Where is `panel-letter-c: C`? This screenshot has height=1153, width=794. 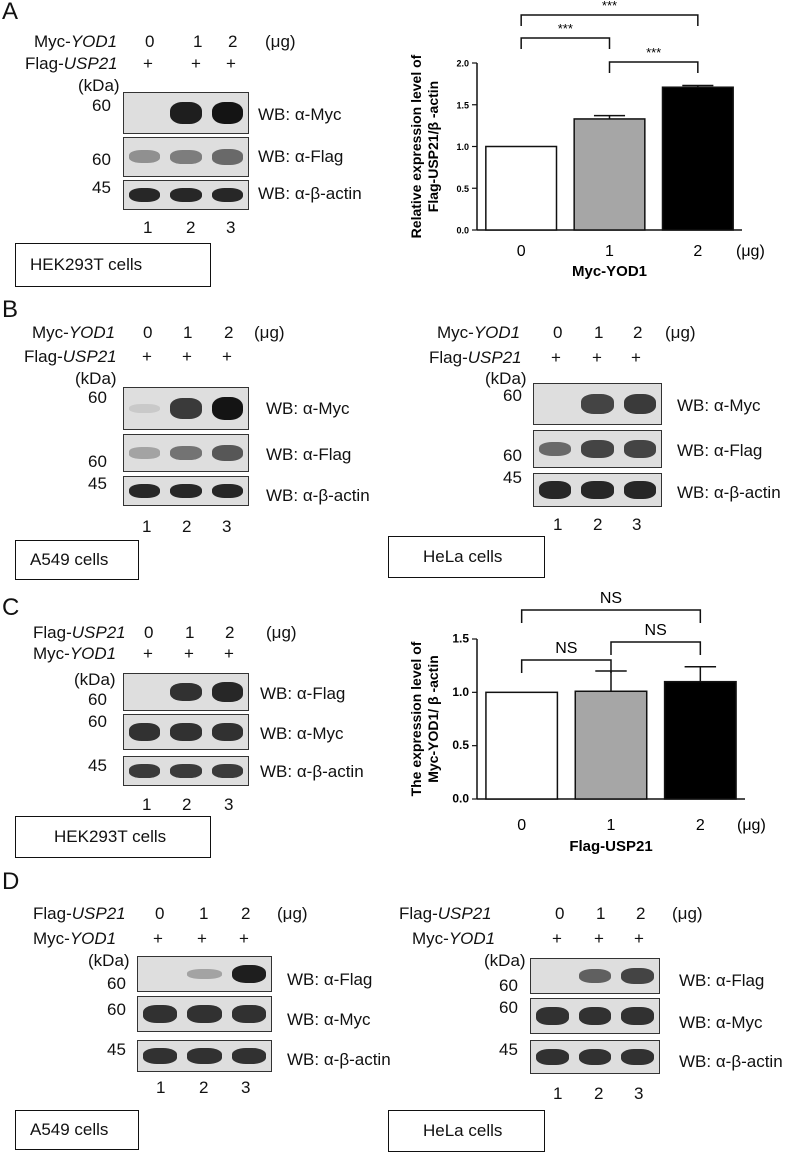
panel-letter-c: C is located at coordinates (11, 607).